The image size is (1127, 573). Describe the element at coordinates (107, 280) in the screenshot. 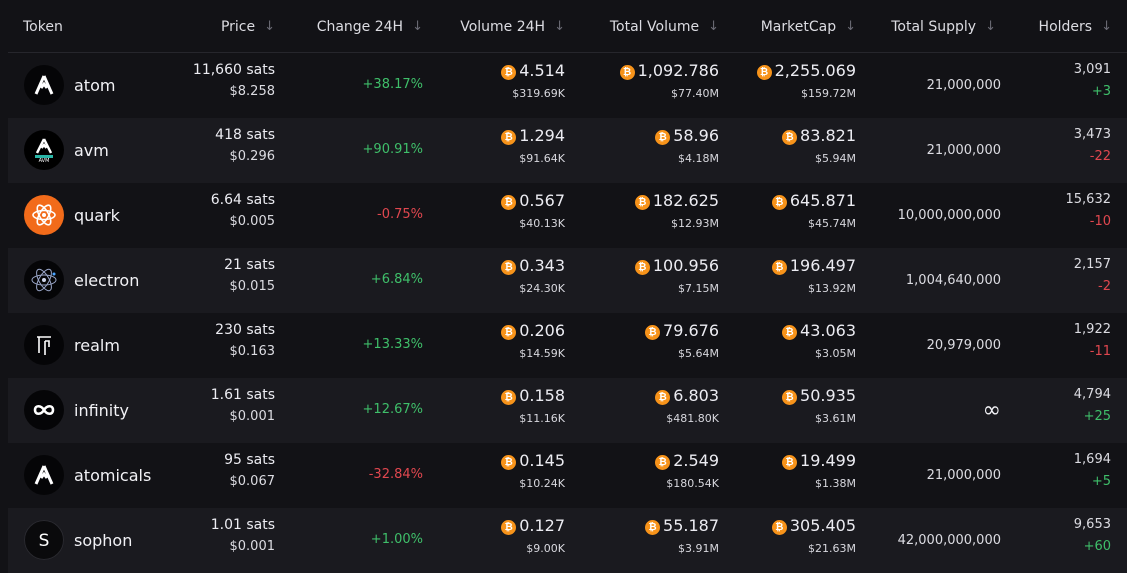

I see `token-name: electron` at that location.